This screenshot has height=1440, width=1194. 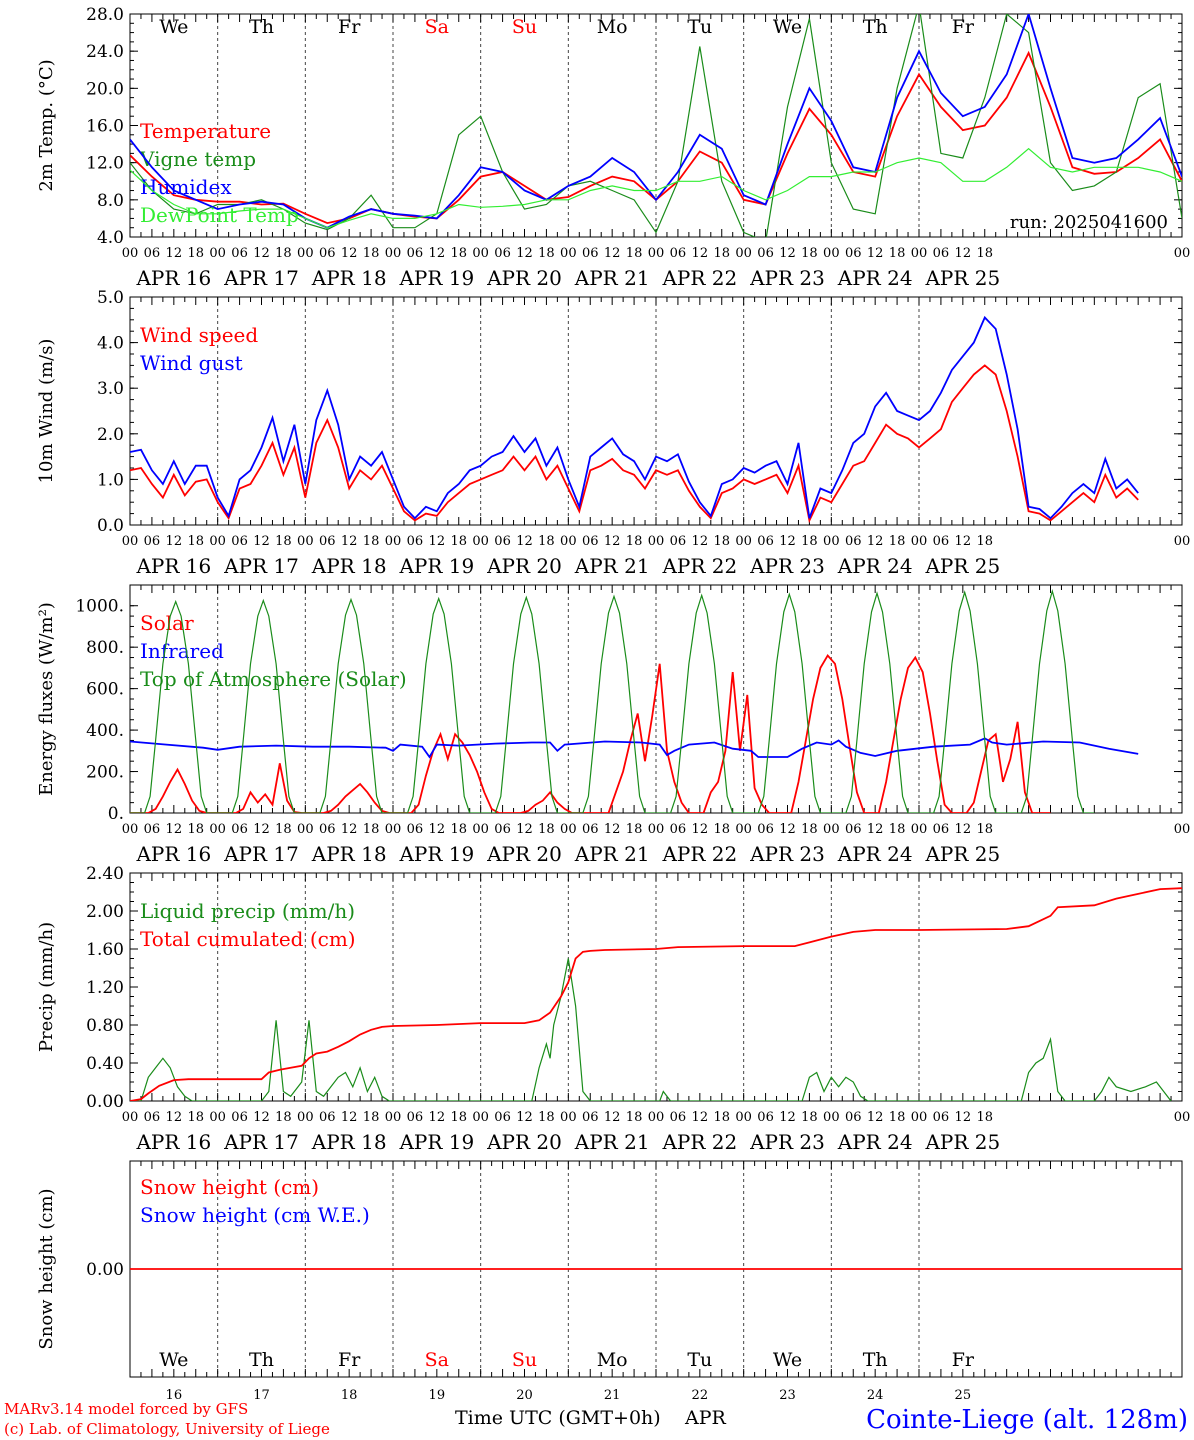 What do you see at coordinates (173, 1360) in the screenshot?
I see `weekday-label-bottom: We` at bounding box center [173, 1360].